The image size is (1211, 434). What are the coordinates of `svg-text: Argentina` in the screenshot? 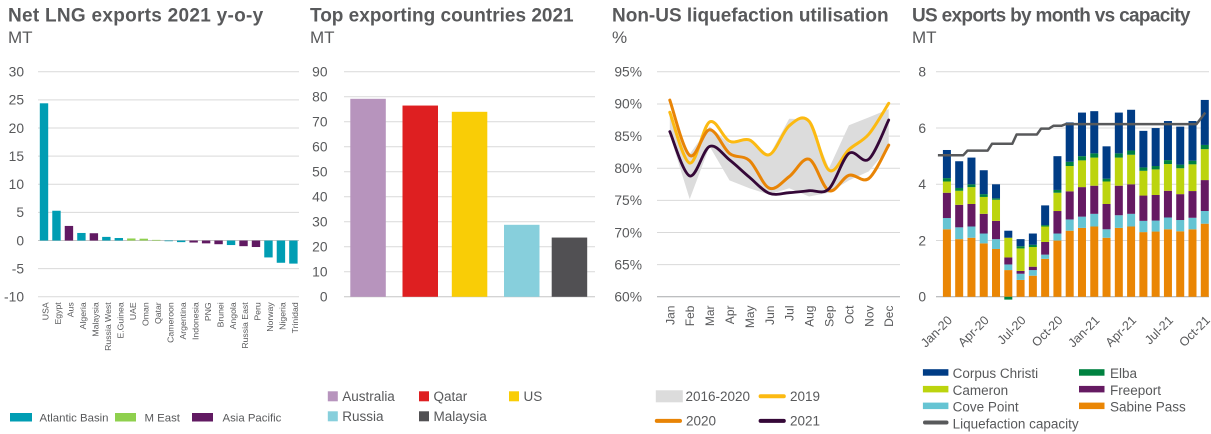 It's located at (183, 320).